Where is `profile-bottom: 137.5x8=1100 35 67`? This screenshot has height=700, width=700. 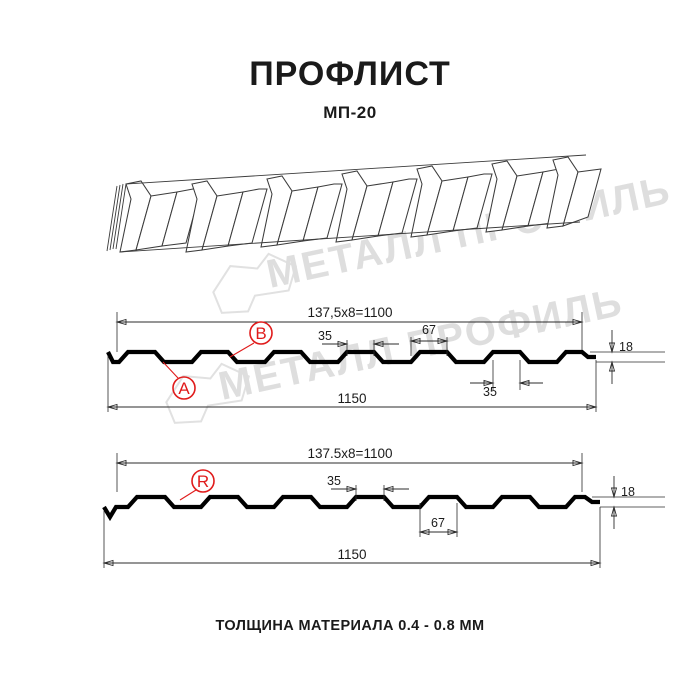
profile-bottom: 137.5x8=1100 35 67 is located at coordinates (383, 507).